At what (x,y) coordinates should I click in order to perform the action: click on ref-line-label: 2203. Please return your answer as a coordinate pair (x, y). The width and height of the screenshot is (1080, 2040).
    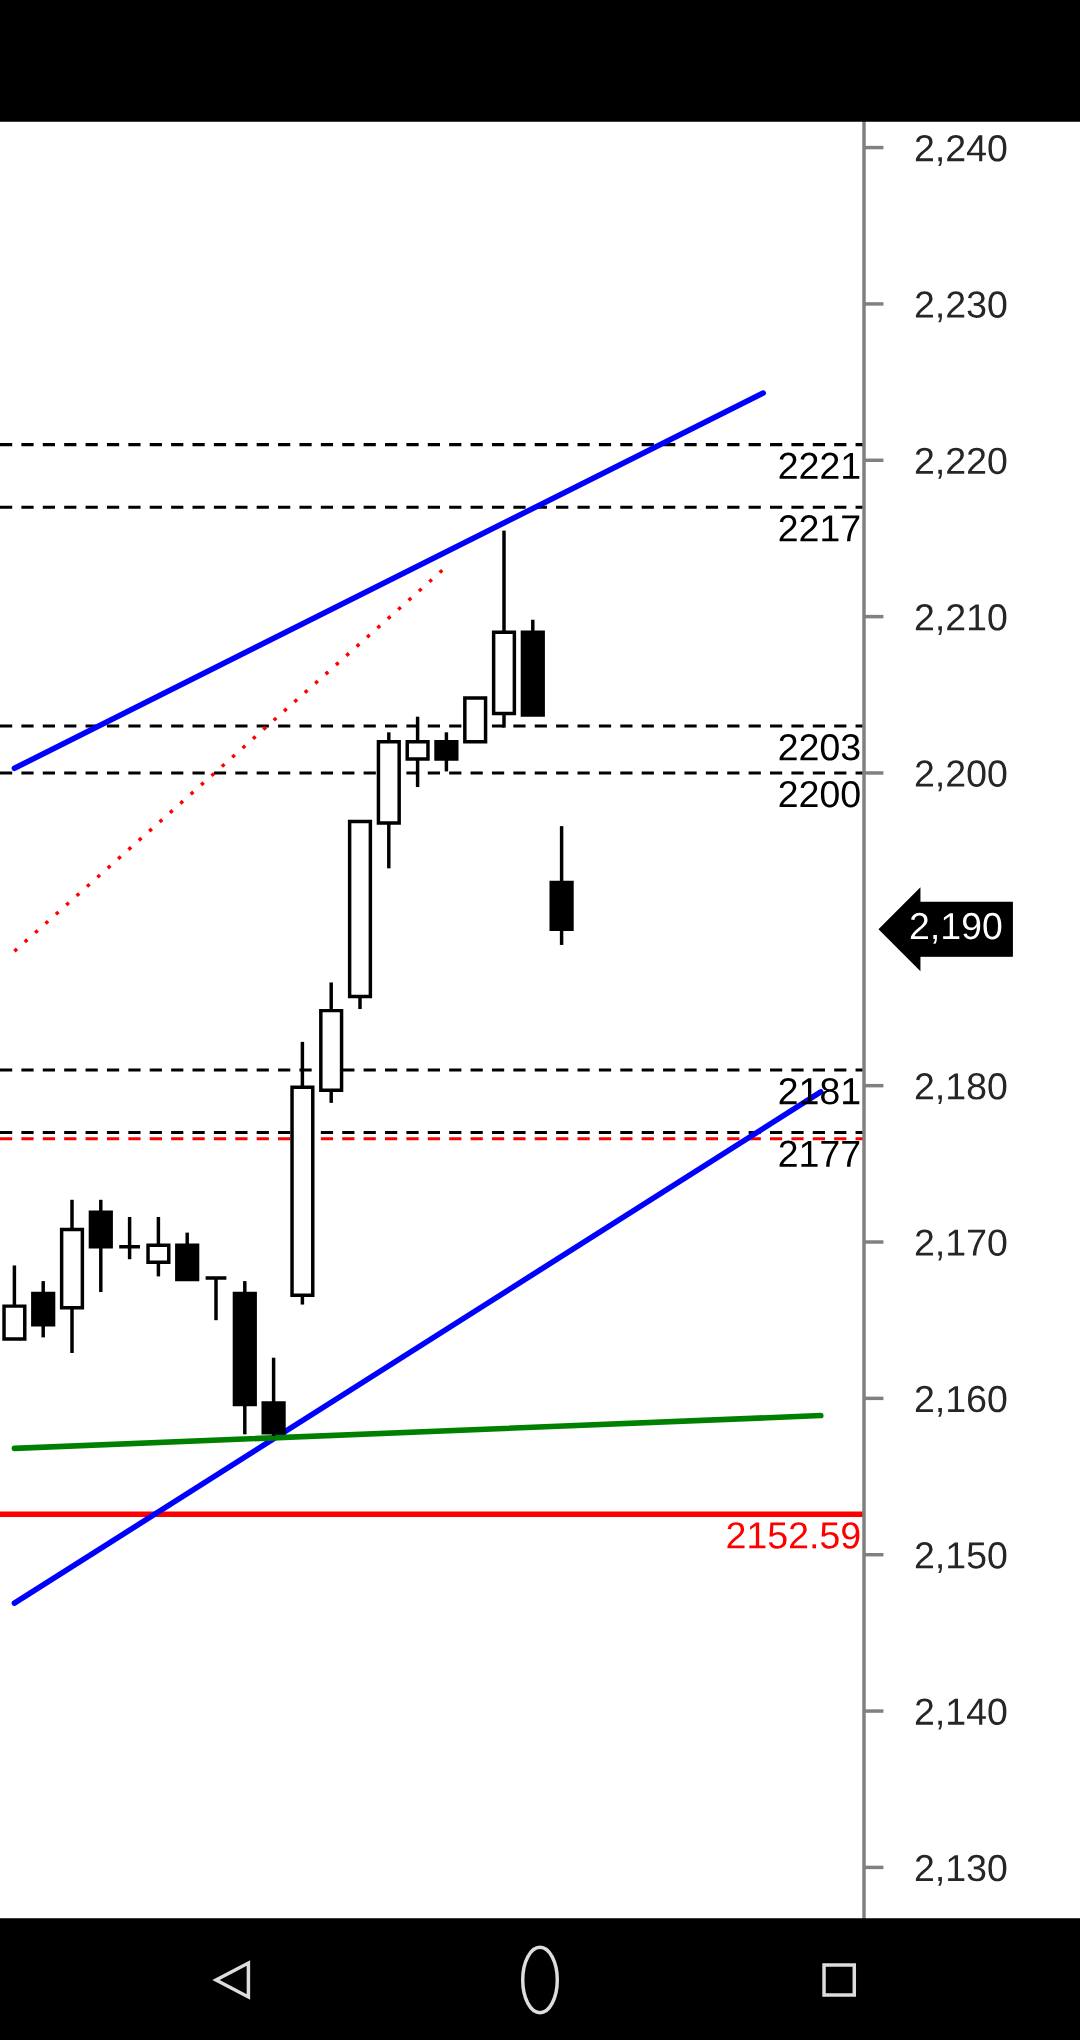
    Looking at the image, I should click on (819, 747).